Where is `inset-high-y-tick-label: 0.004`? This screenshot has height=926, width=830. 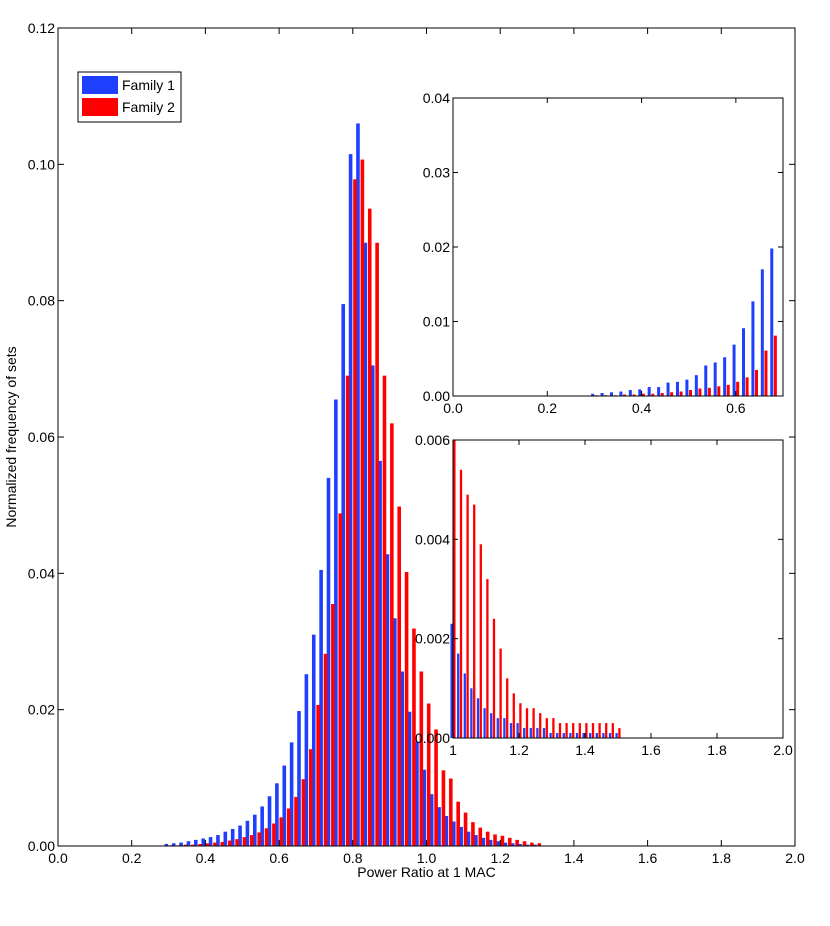 inset-high-y-tick-label: 0.004 is located at coordinates (432, 539).